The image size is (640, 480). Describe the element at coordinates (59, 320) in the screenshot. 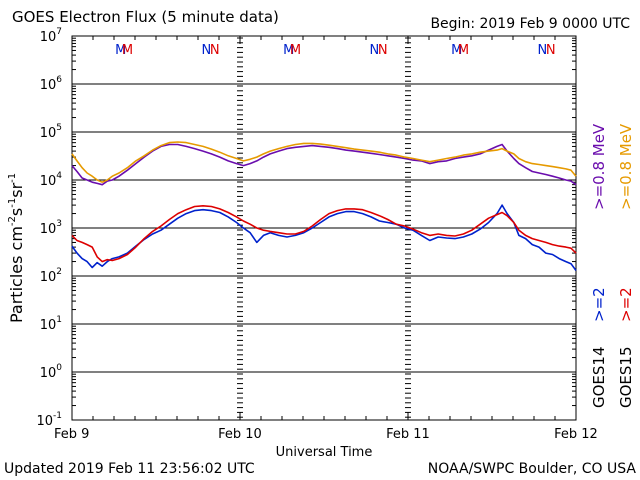

I see `y-tick-exponent: 1` at that location.